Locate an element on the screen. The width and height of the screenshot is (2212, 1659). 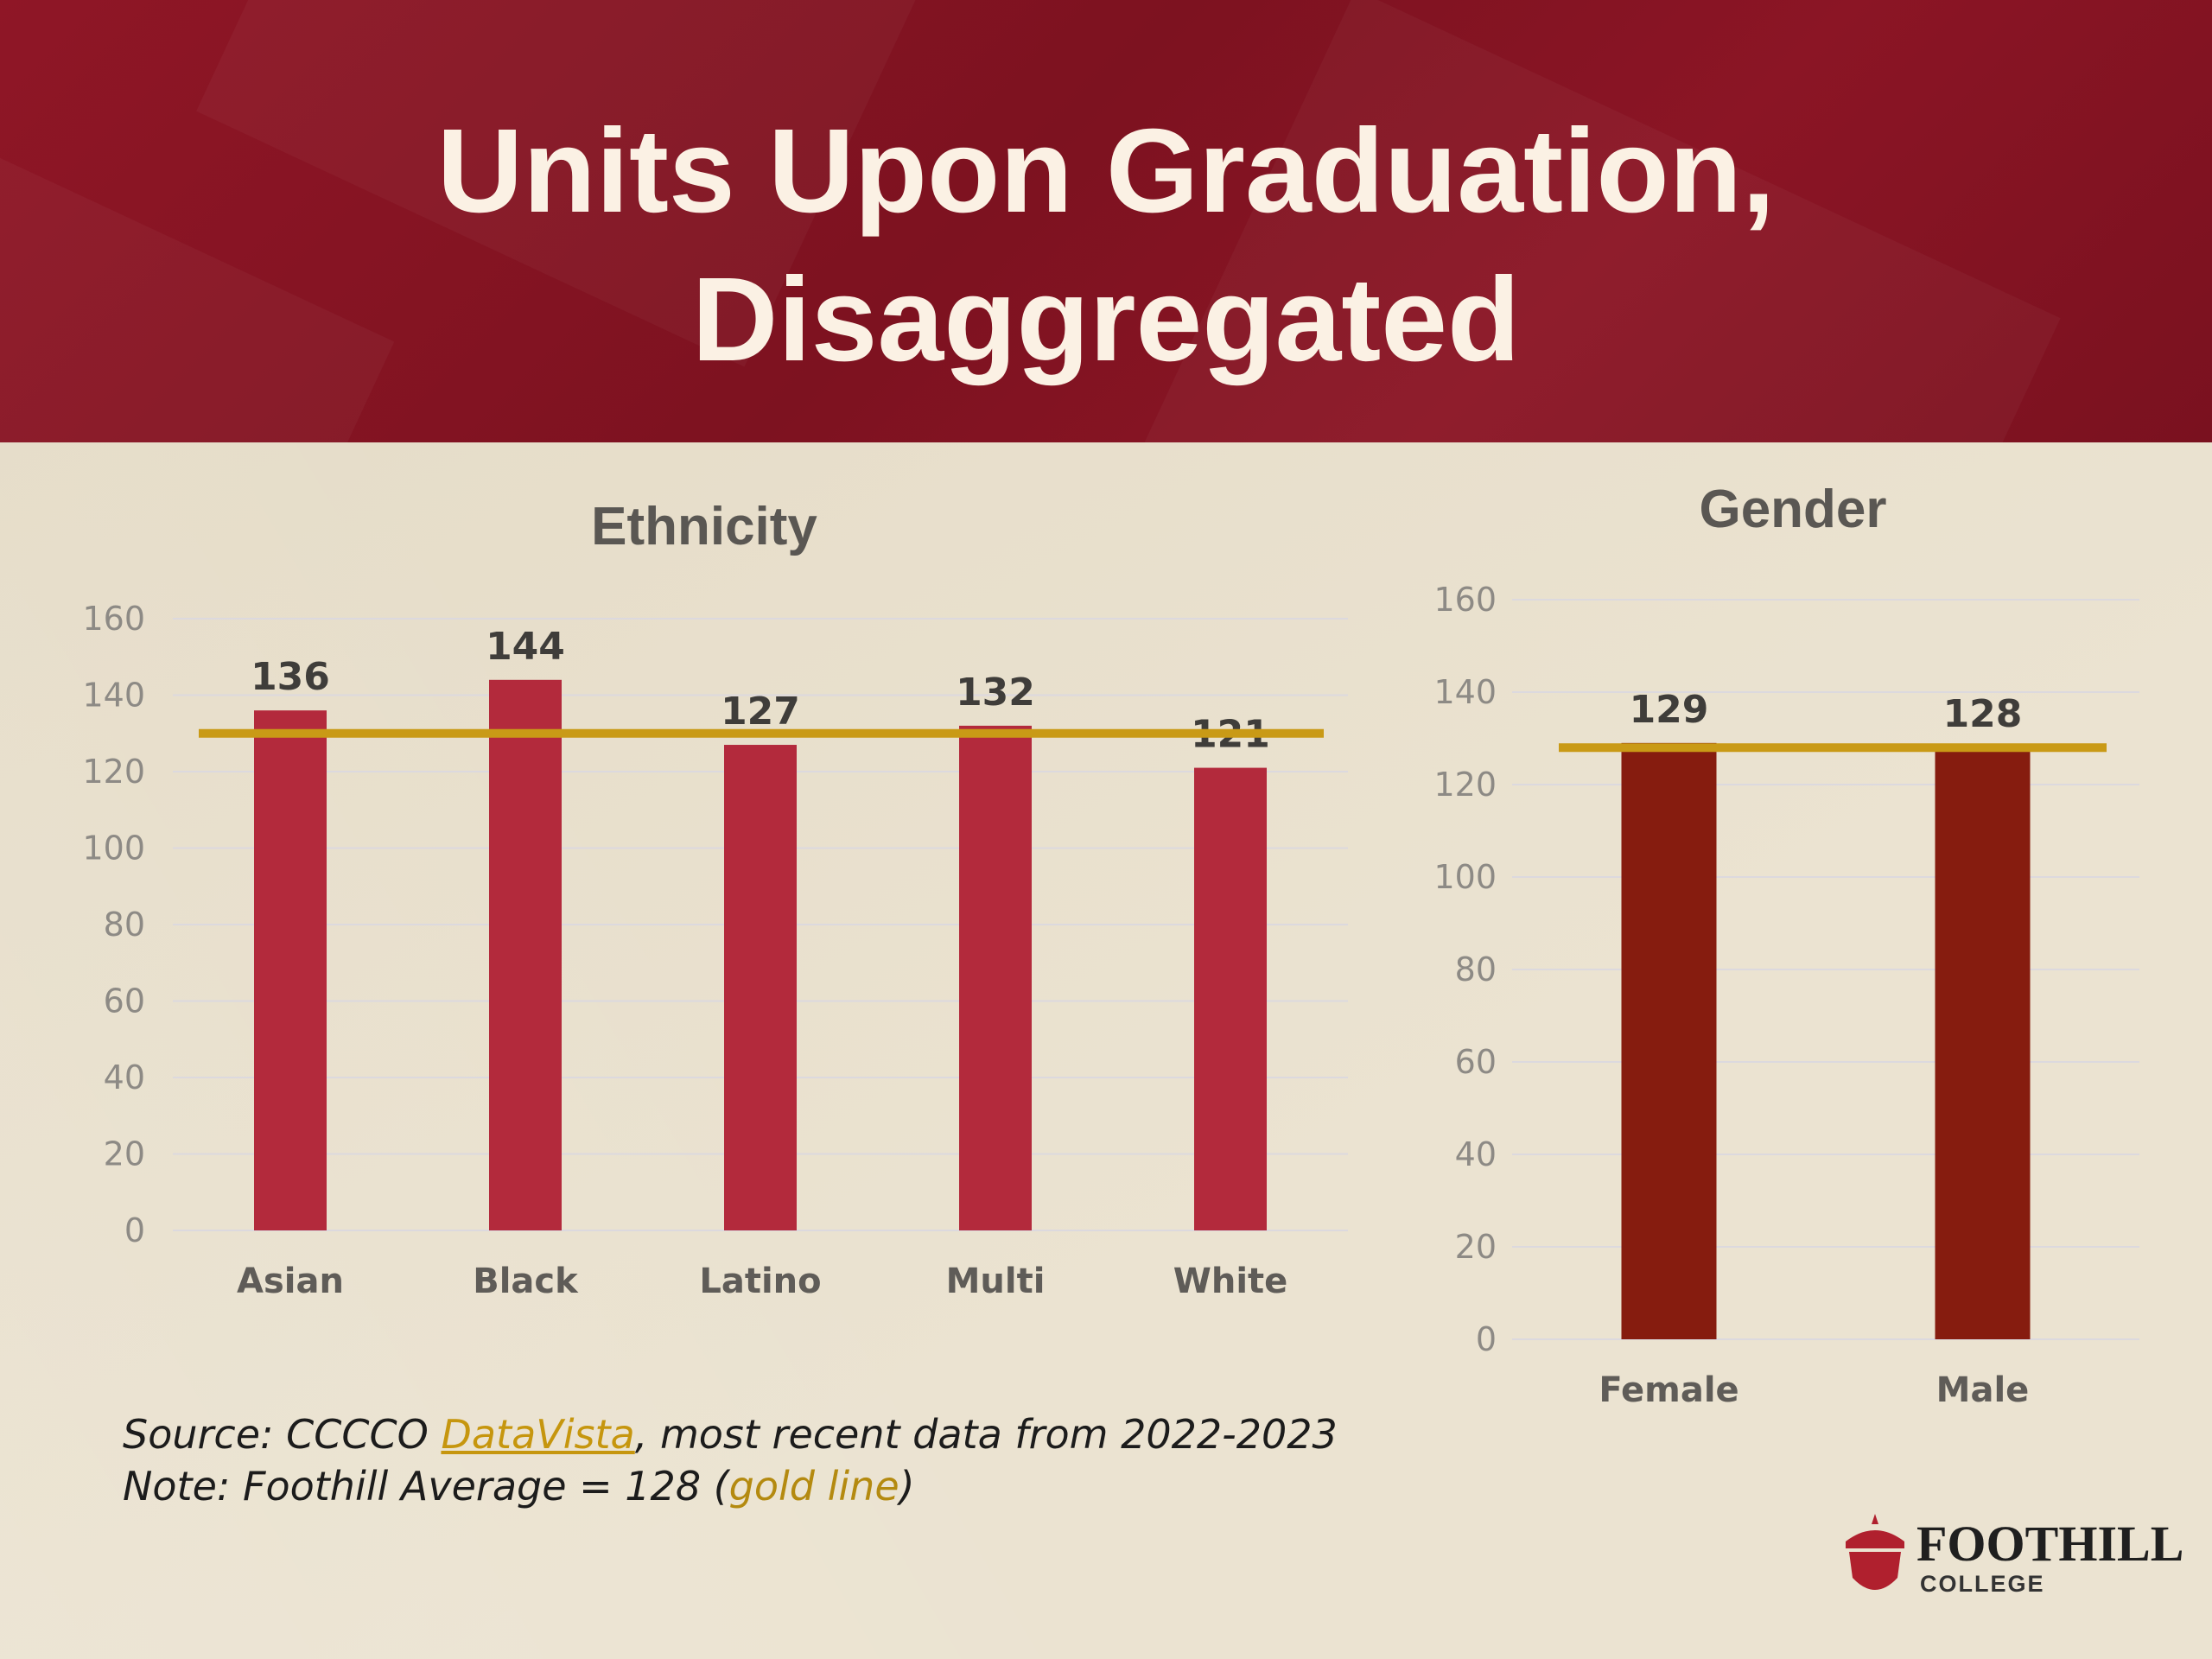
slide-title-line-2: Disaggregated is located at coordinates (1106, 319).